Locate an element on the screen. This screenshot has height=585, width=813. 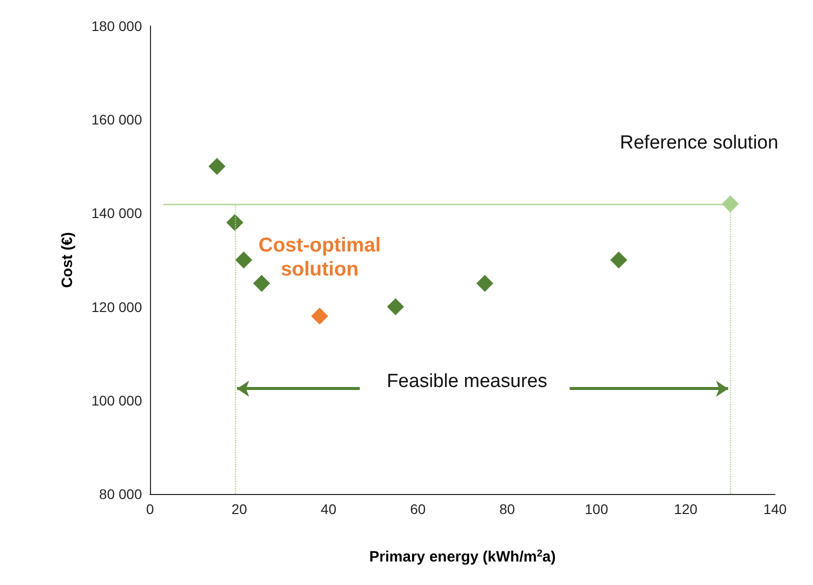
x-tick-label: 20 is located at coordinates (239, 509).